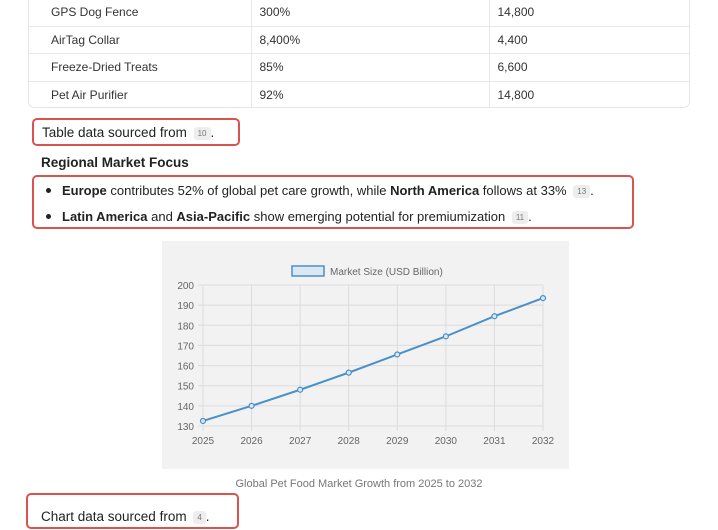 The image size is (718, 530). What do you see at coordinates (373, 359) in the screenshot?
I see `series-line` at bounding box center [373, 359].